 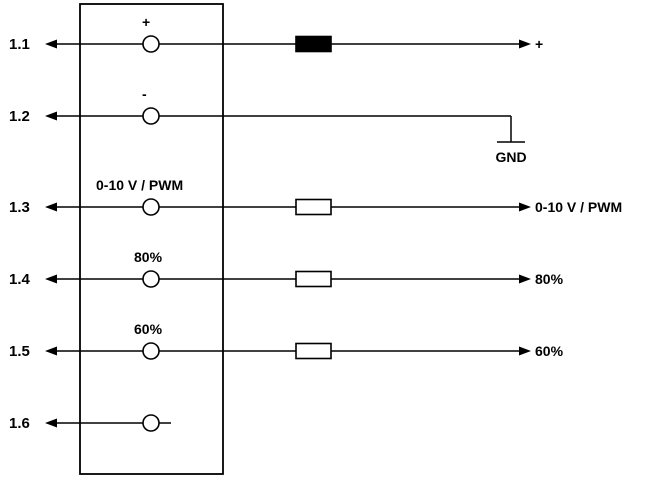 I want to click on pin-label-1-1: 1.1, so click(x=19, y=44).